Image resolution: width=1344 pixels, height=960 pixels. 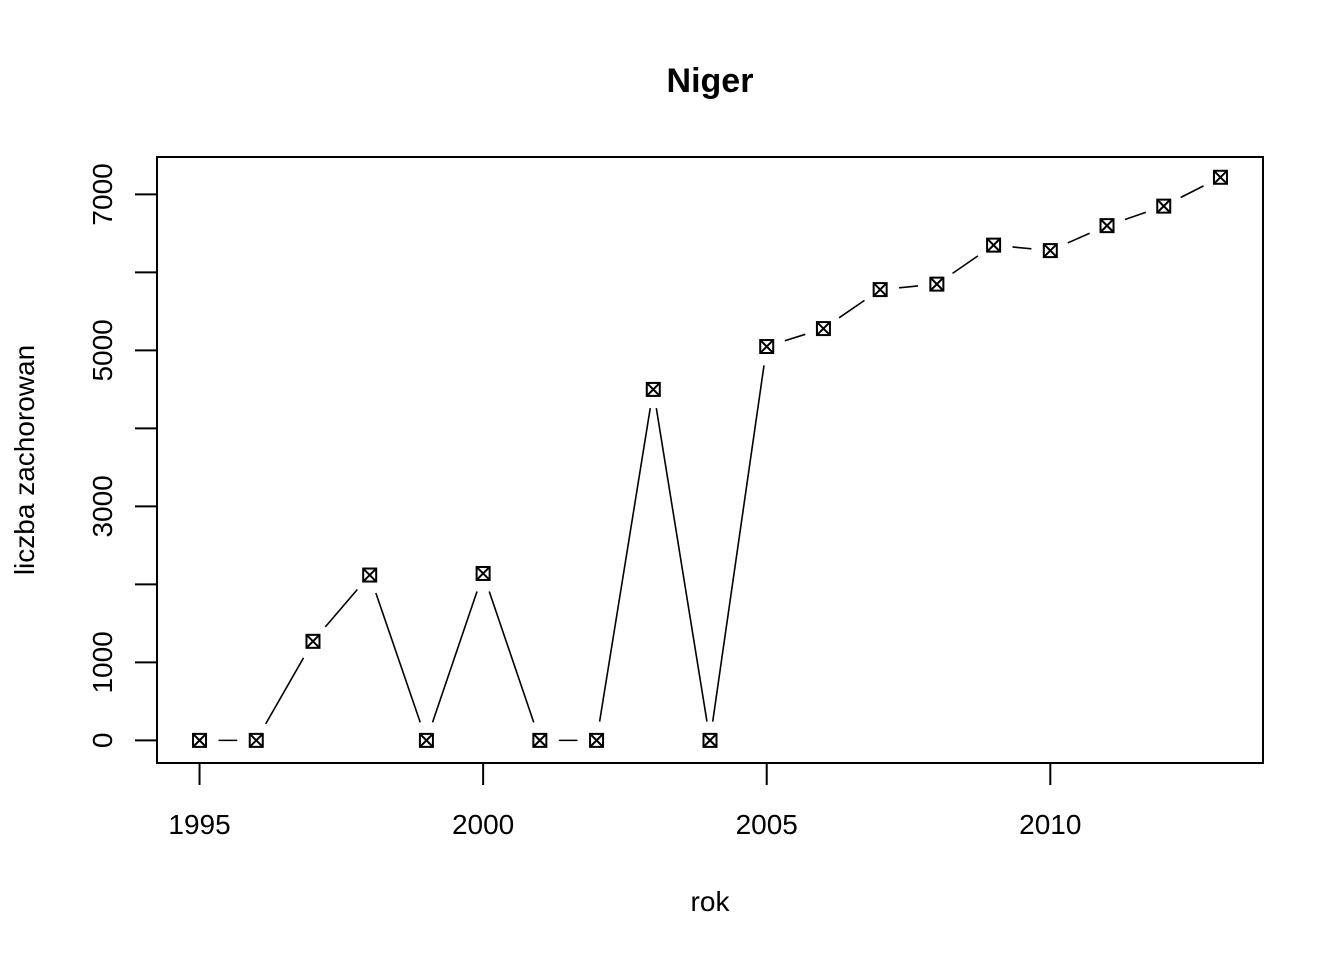 What do you see at coordinates (1050, 824) in the screenshot?
I see `x-tick-label: 2010` at bounding box center [1050, 824].